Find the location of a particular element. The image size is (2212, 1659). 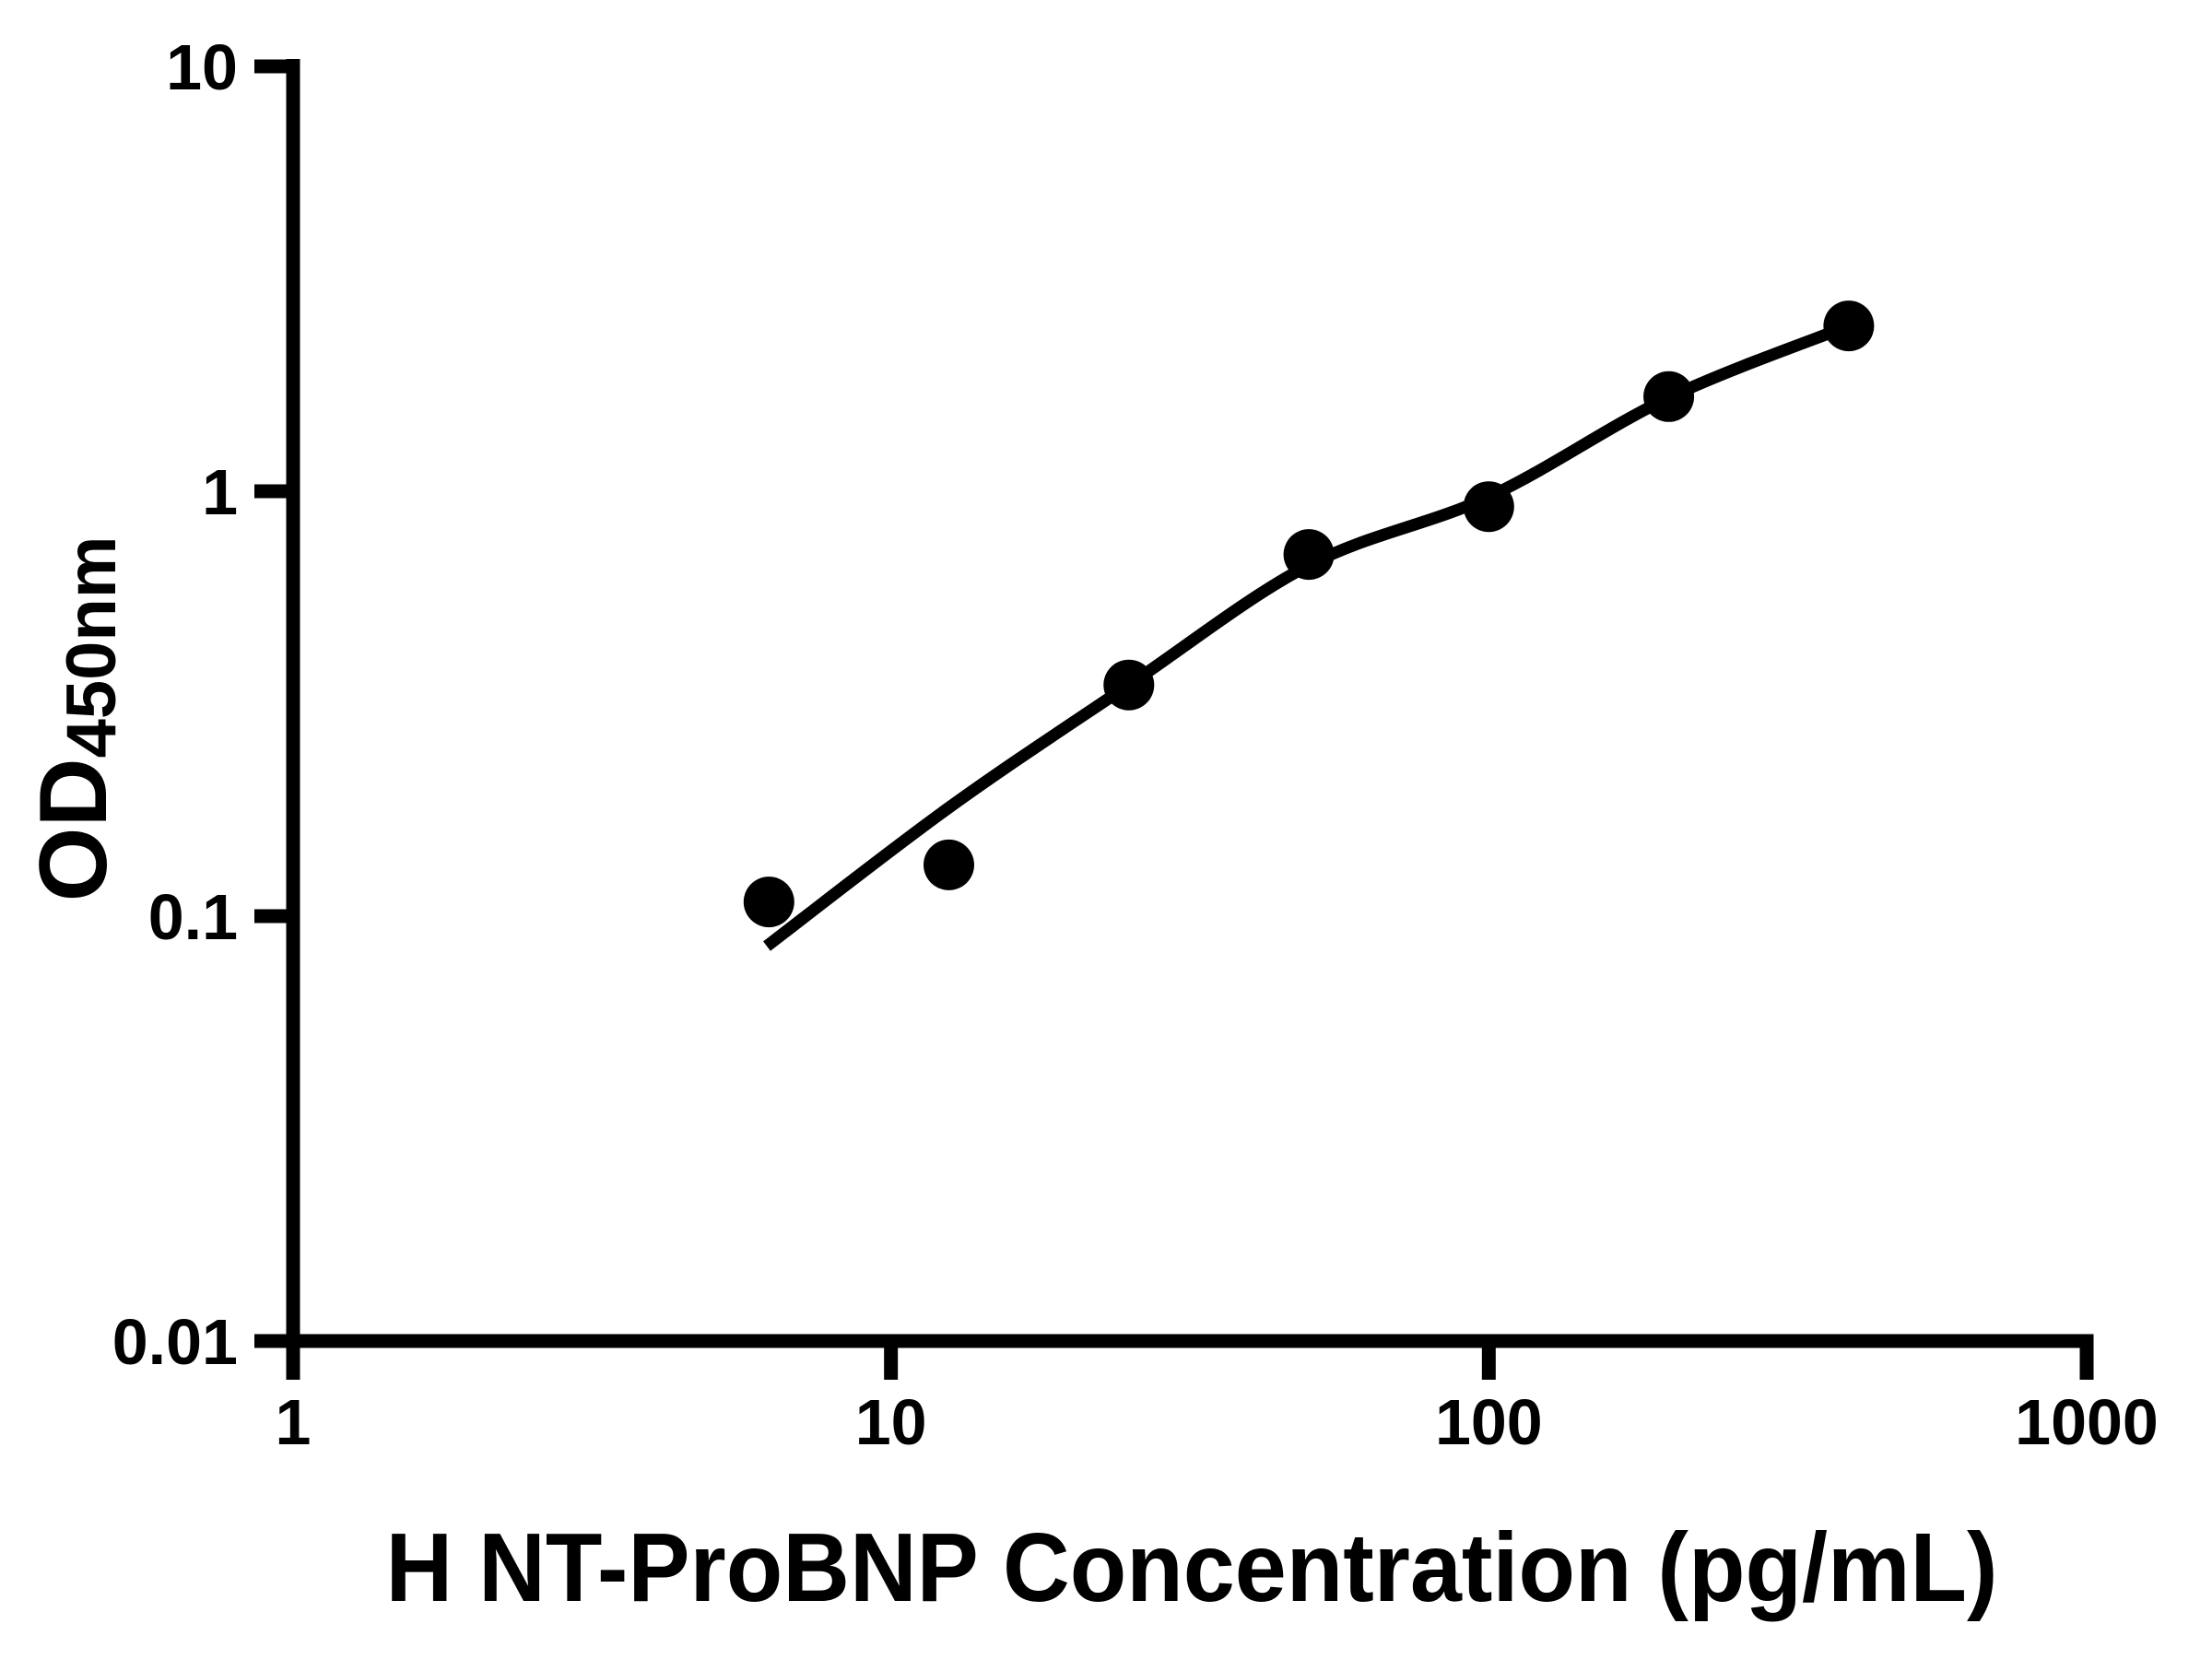

x-axis-title: H NT-ProBNP Concentration (pg/mL) is located at coordinates (1191, 1567).